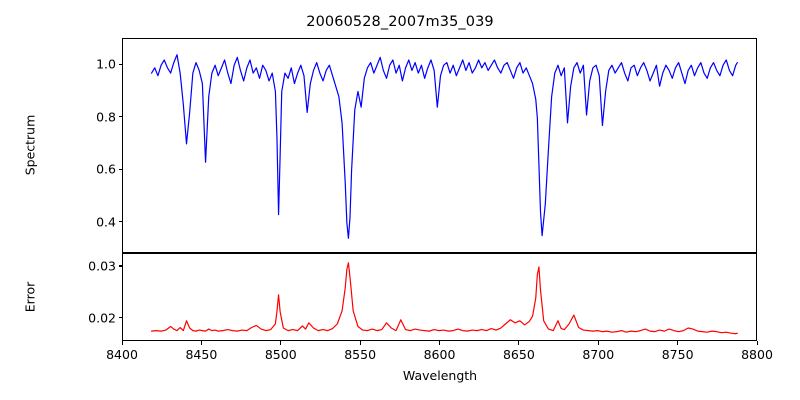  I want to click on xtick-label: 8600, so click(439, 354).